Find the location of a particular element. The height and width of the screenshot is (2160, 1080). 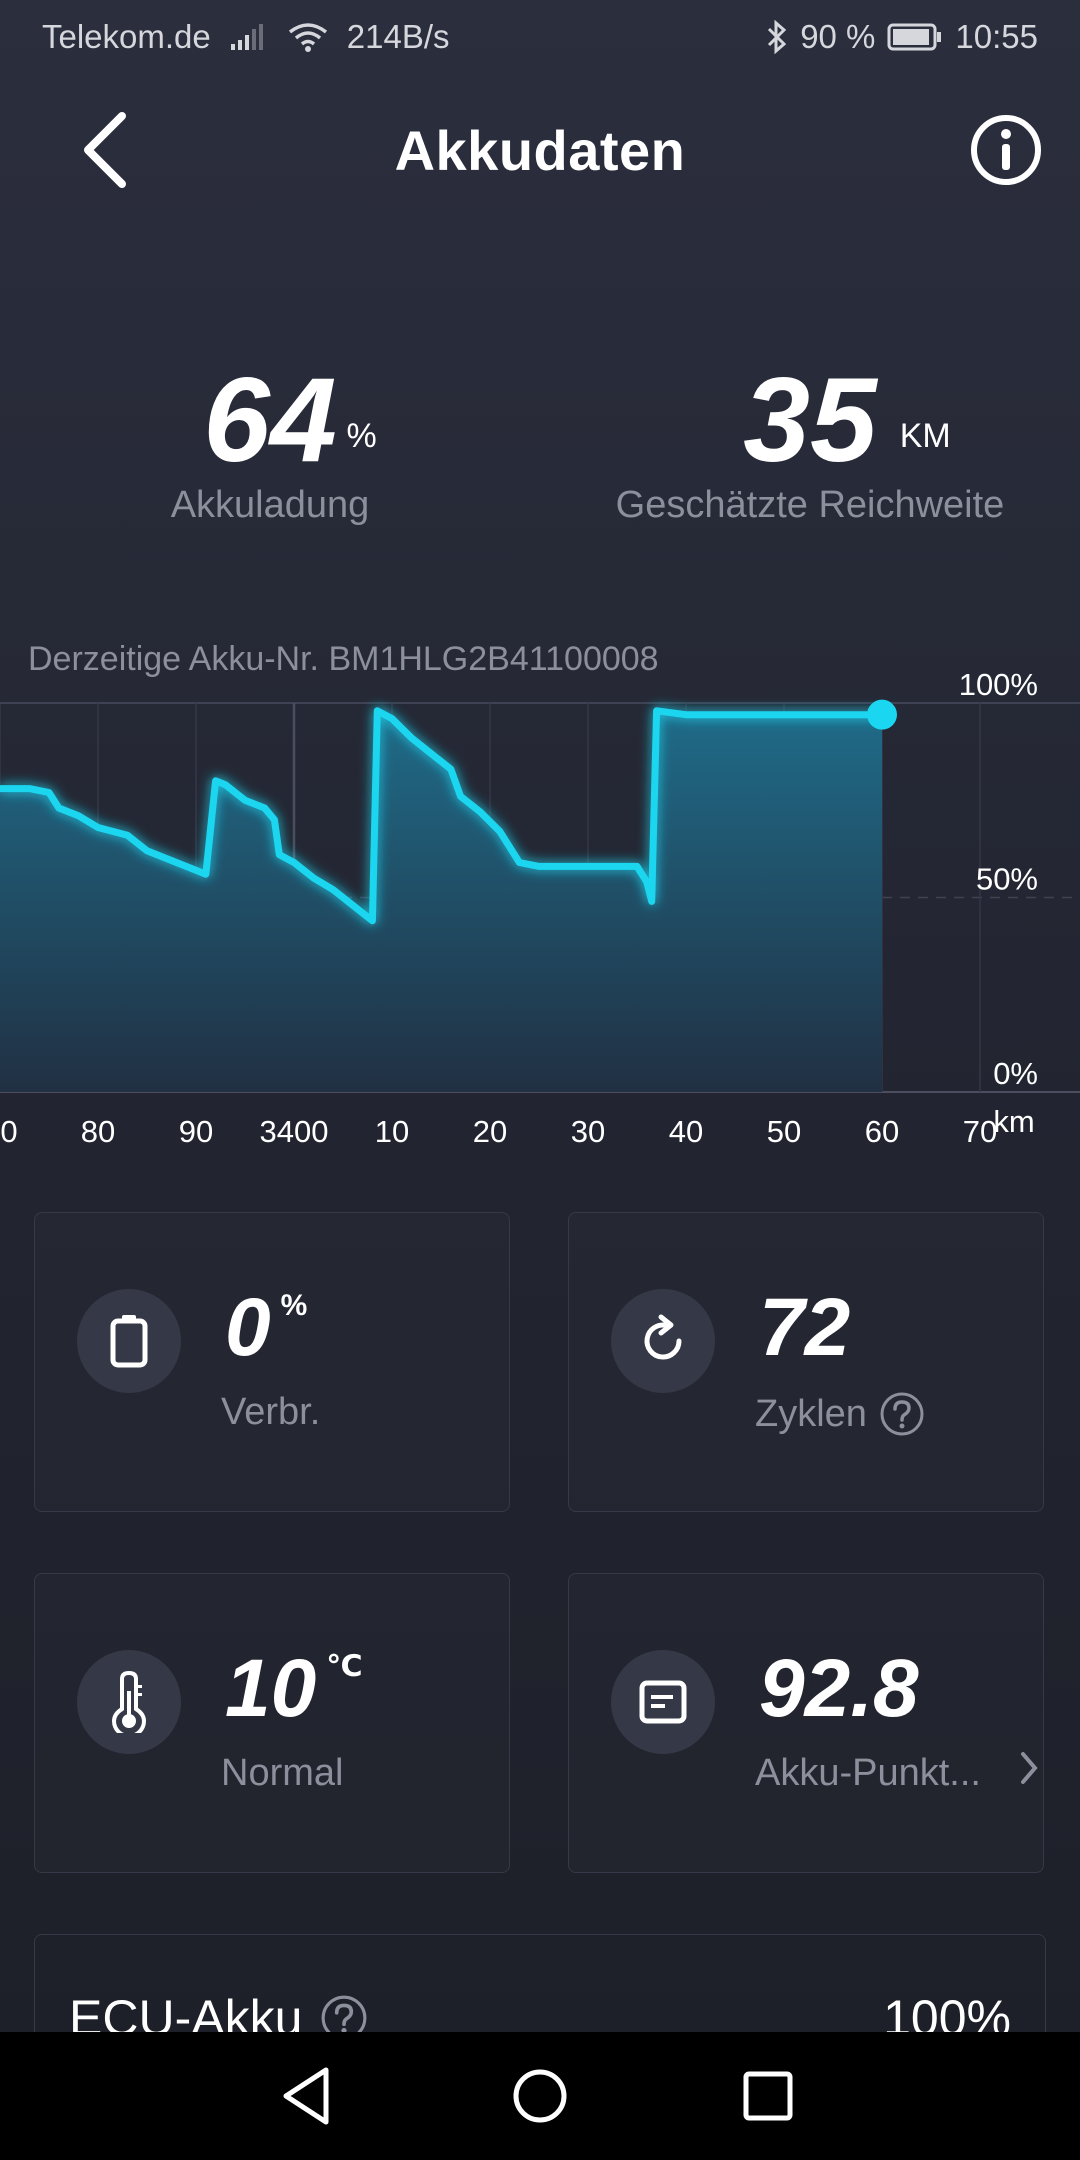

x-tick-label: 0 is located at coordinates (8, 1131).